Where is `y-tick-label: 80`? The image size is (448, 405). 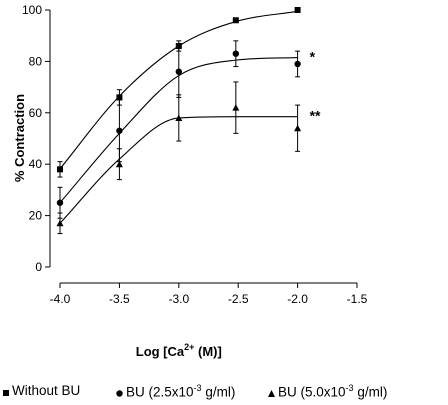 y-tick-label: 80 is located at coordinates (36, 61).